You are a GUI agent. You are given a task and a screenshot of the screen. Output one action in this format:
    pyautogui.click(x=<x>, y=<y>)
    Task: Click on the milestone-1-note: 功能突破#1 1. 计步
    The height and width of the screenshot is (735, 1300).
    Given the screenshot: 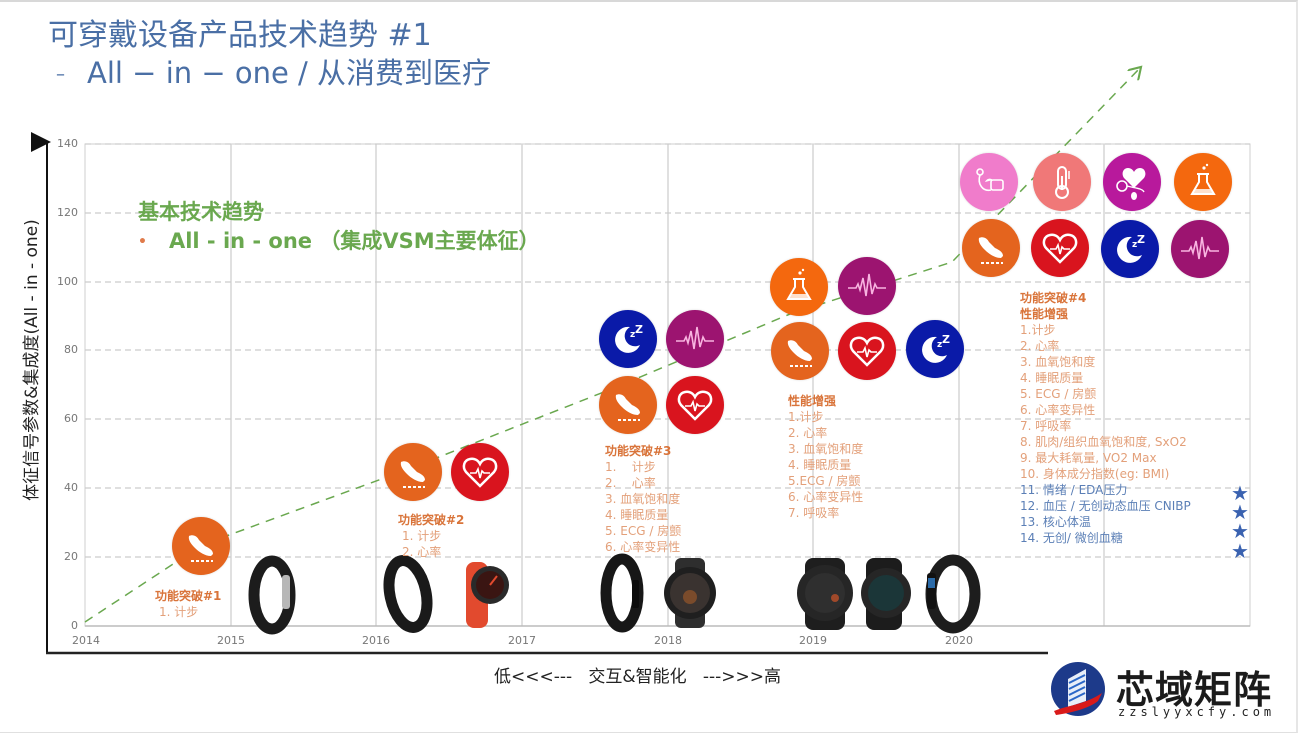 What is the action you would take?
    pyautogui.click(x=188, y=604)
    